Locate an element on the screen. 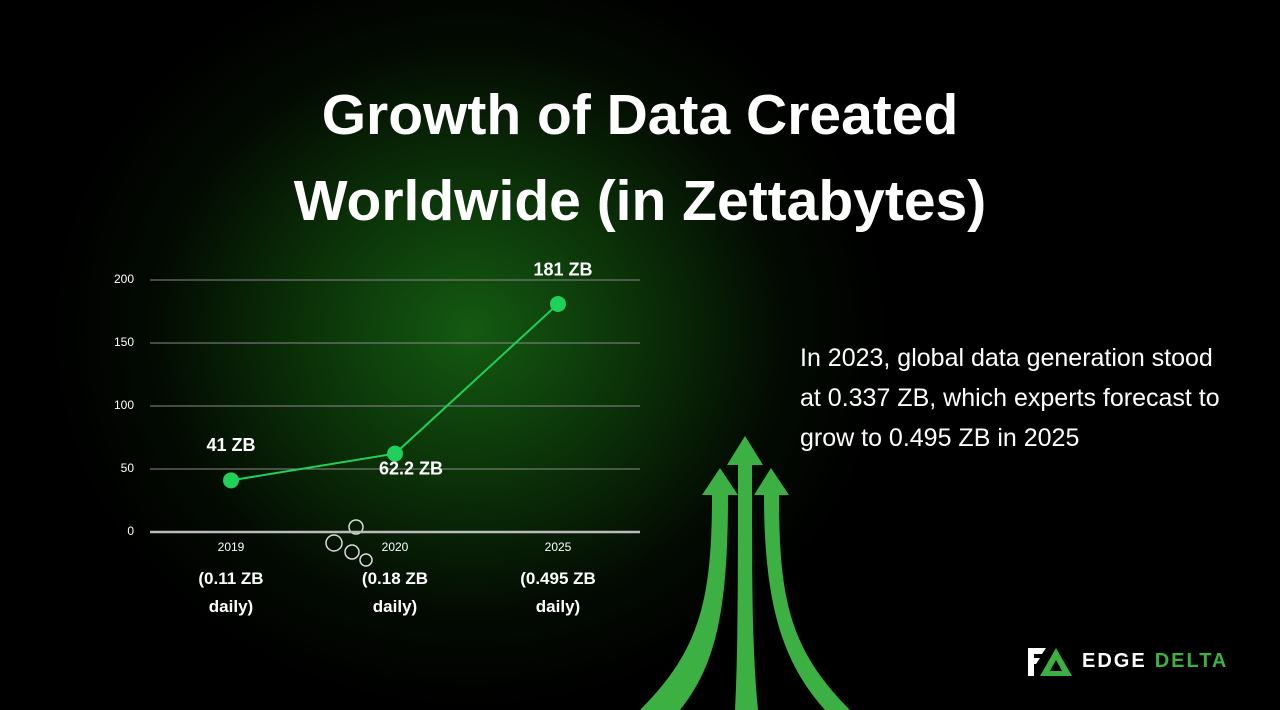 The width and height of the screenshot is (1280, 710). category-note: (0.495 ZB daily) is located at coordinates (558, 592).